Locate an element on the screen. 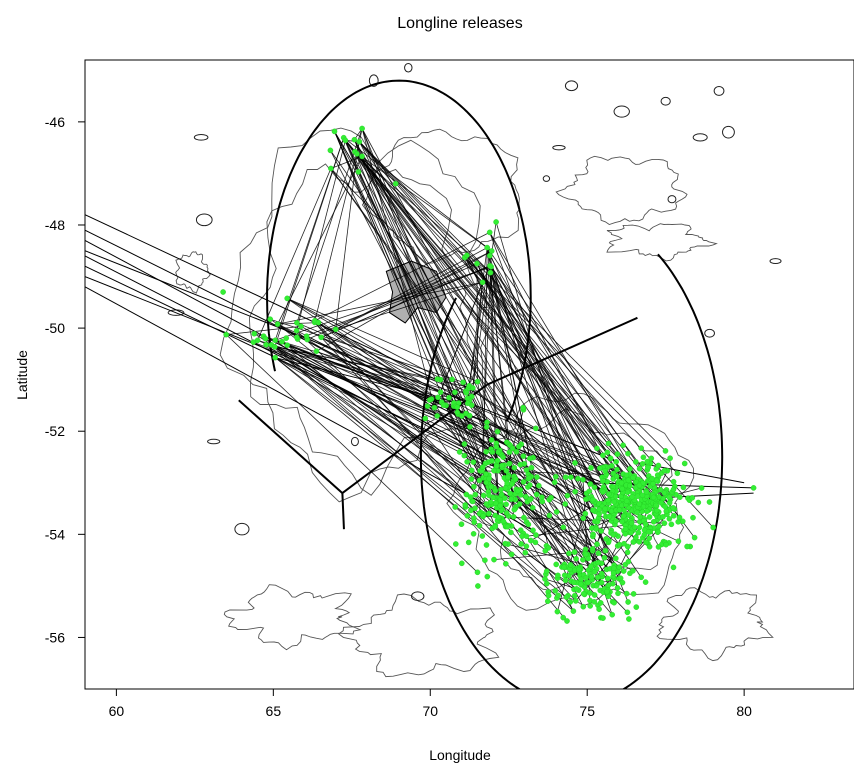  y-tick-label: -56 is located at coordinates (55, 637).